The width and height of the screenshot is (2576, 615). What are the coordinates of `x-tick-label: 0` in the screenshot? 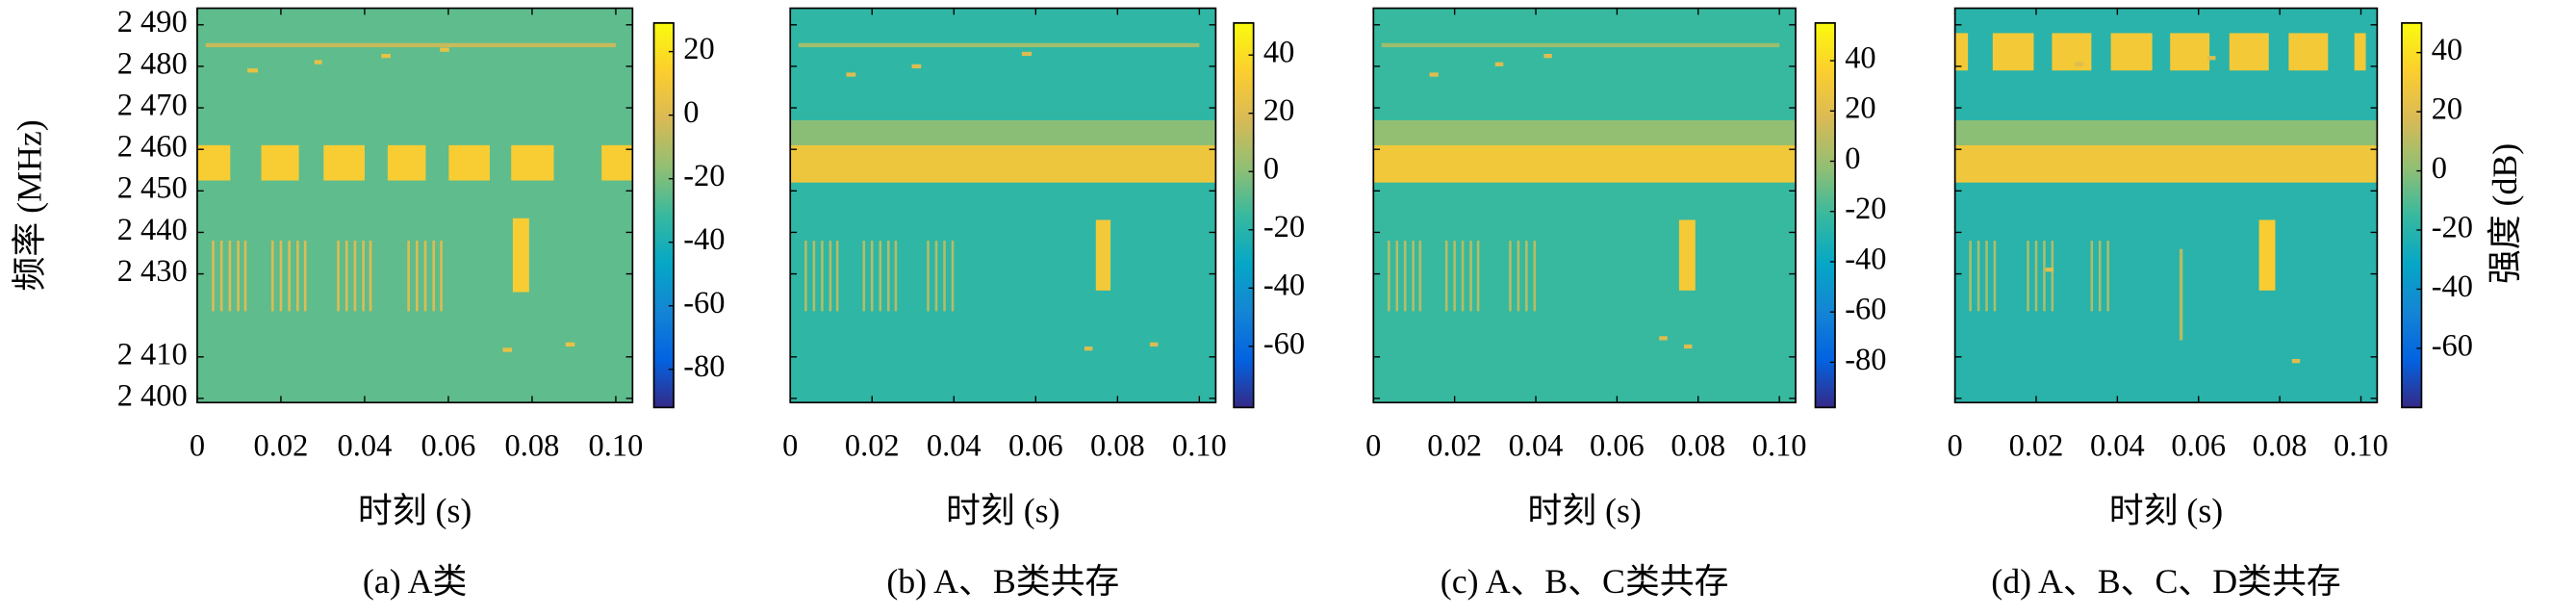 It's located at (197, 445).